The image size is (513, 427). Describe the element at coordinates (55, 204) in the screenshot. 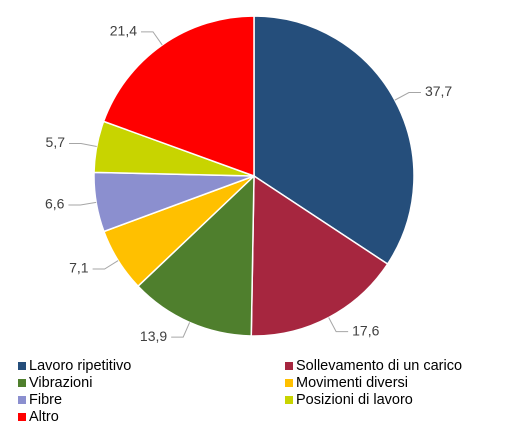

I see `data-label: 6,6` at that location.